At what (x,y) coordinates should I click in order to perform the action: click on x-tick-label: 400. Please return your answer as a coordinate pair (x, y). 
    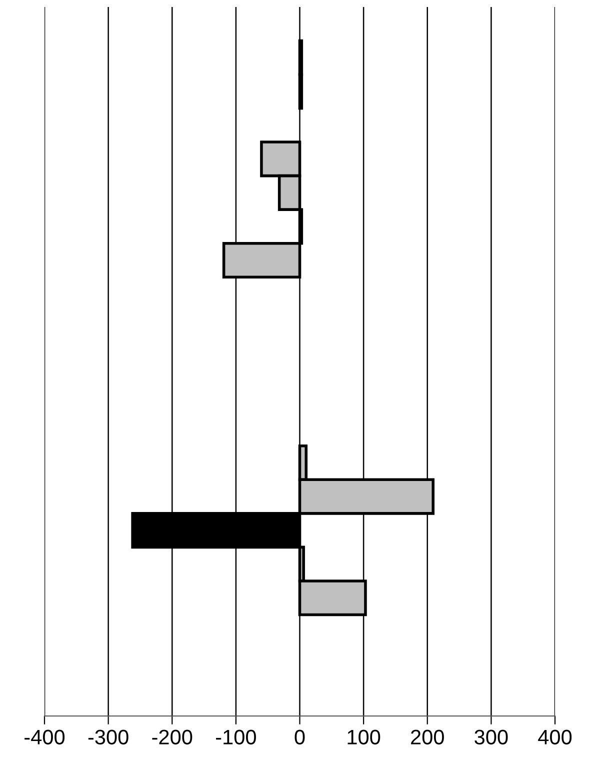
    Looking at the image, I should click on (555, 737).